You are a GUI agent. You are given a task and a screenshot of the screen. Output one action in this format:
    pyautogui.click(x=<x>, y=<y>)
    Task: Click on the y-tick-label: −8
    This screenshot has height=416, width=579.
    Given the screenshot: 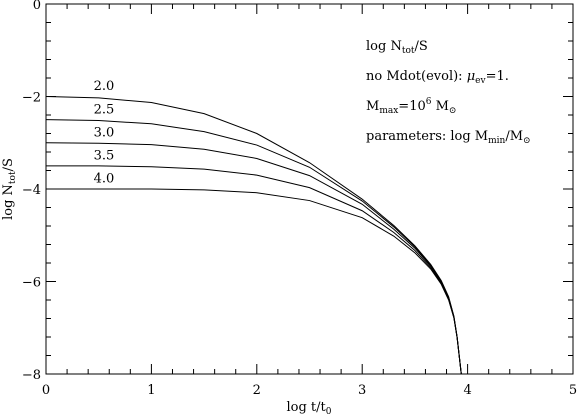 What is the action you would take?
    pyautogui.click(x=31, y=375)
    